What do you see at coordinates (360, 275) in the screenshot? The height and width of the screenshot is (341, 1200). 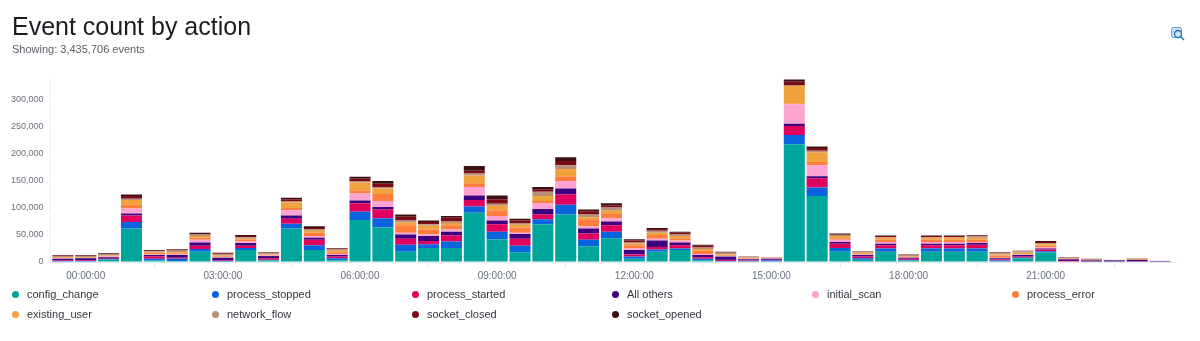 I see `x-tick-label: 06:00:00` at bounding box center [360, 275].